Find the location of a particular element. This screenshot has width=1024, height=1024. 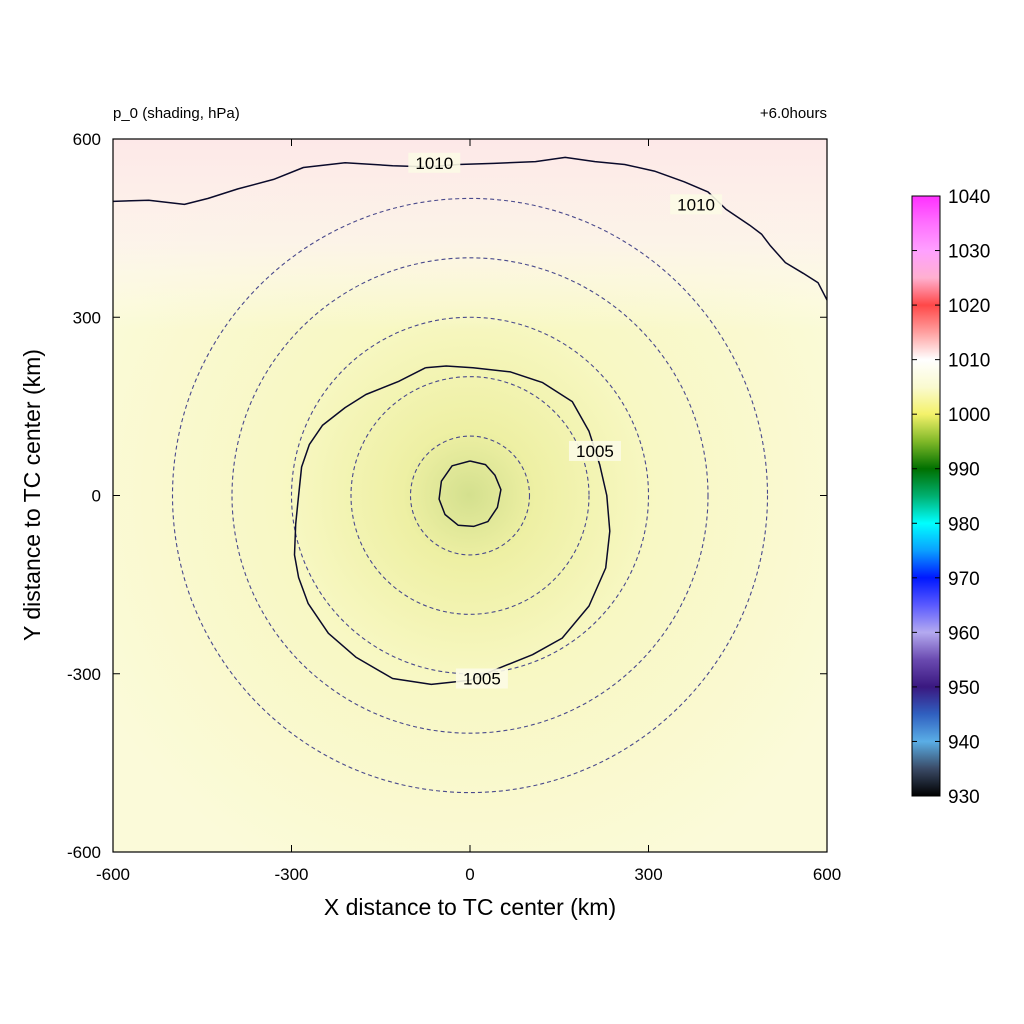

colorbar-tick-label: 1000 is located at coordinates (969, 415).